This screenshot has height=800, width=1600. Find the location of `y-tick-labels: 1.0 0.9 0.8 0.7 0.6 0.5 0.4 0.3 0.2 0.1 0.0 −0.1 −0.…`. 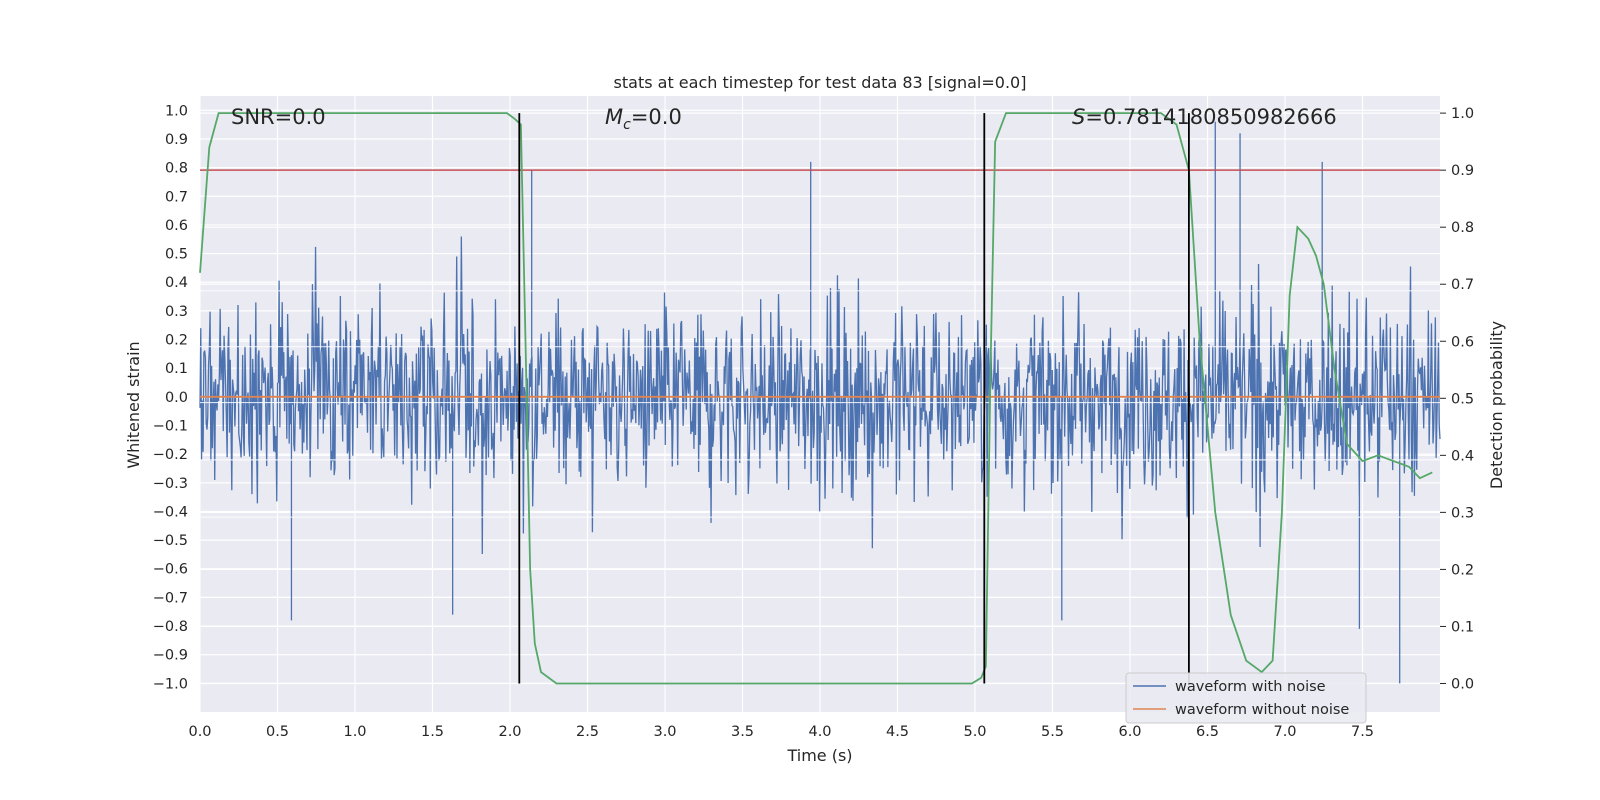

y-tick-labels: 1.0 0.9 0.8 0.7 0.6 0.5 0.4 0.3 0.2 0.1 0.0 −0.1 −0.… is located at coordinates (170, 397).